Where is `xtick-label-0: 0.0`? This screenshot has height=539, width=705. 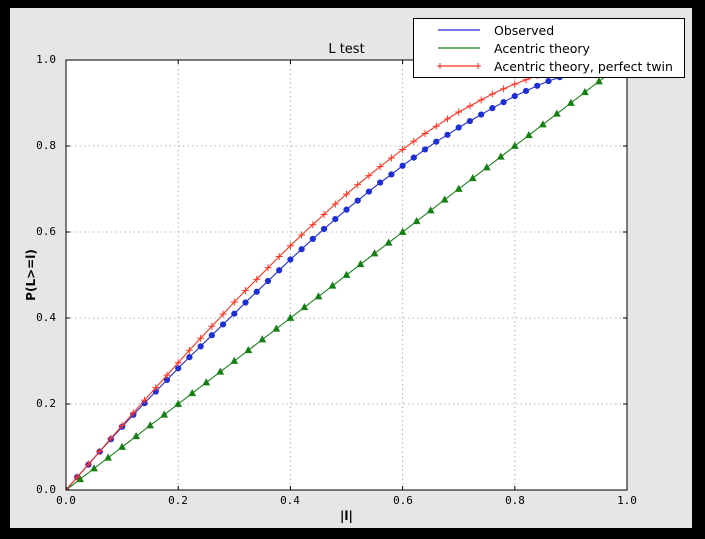 xtick-label-0: 0.0 is located at coordinates (66, 500).